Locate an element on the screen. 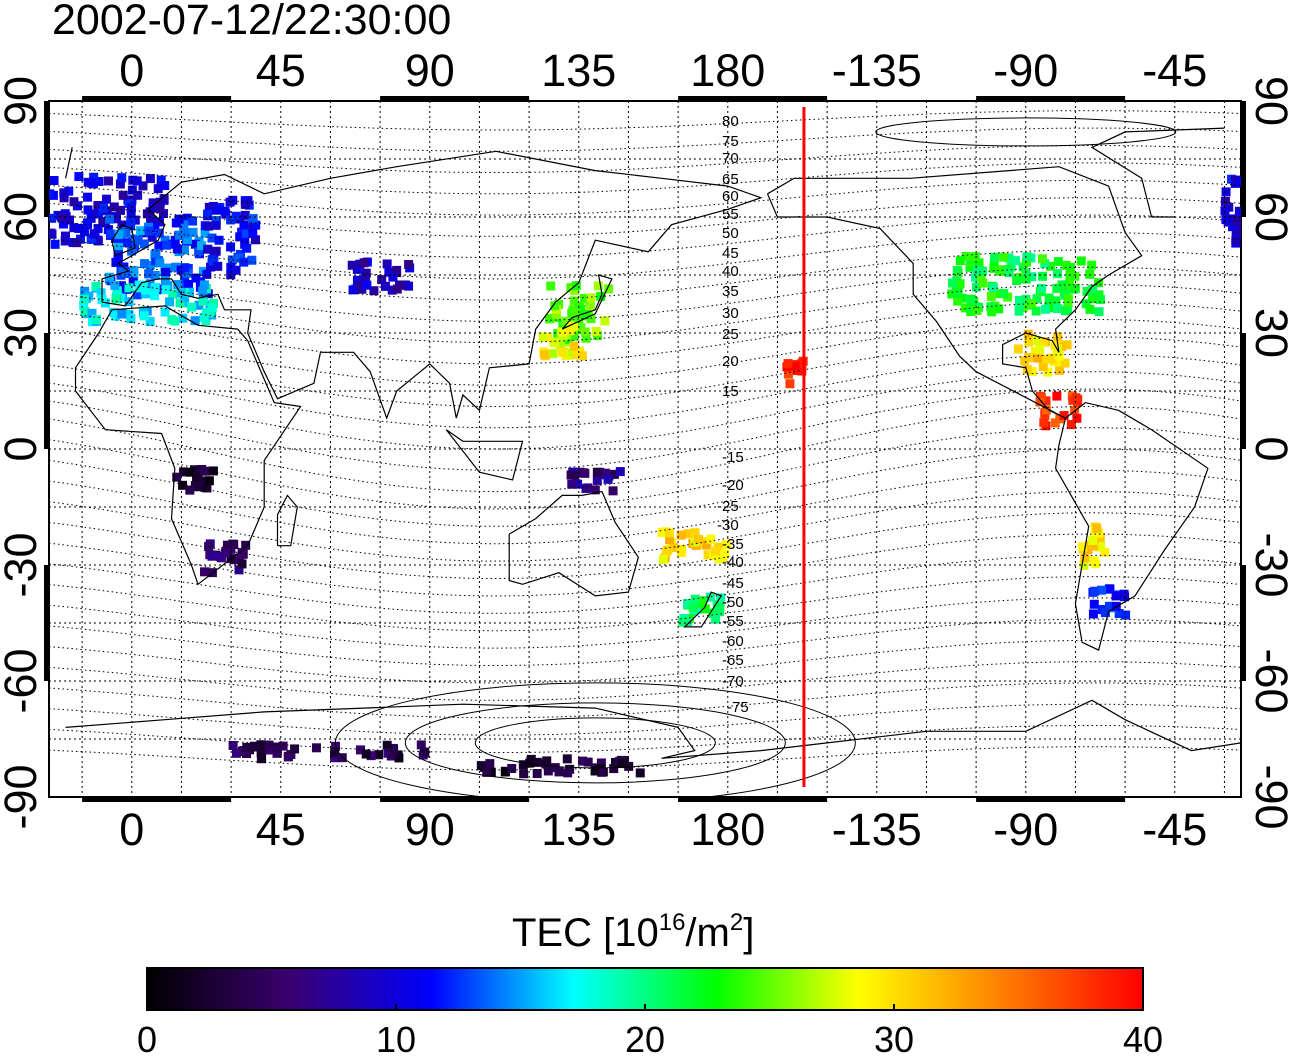  lat-tick-label-left: 90 is located at coordinates (23, 101).